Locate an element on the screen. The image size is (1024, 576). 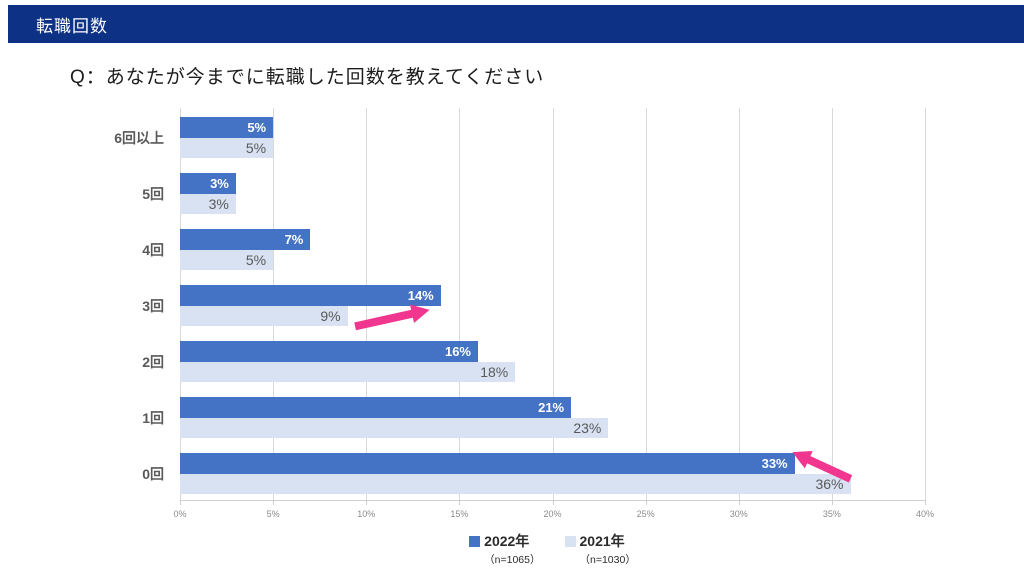
bar-row: 21% 23% is located at coordinates (552, 416).